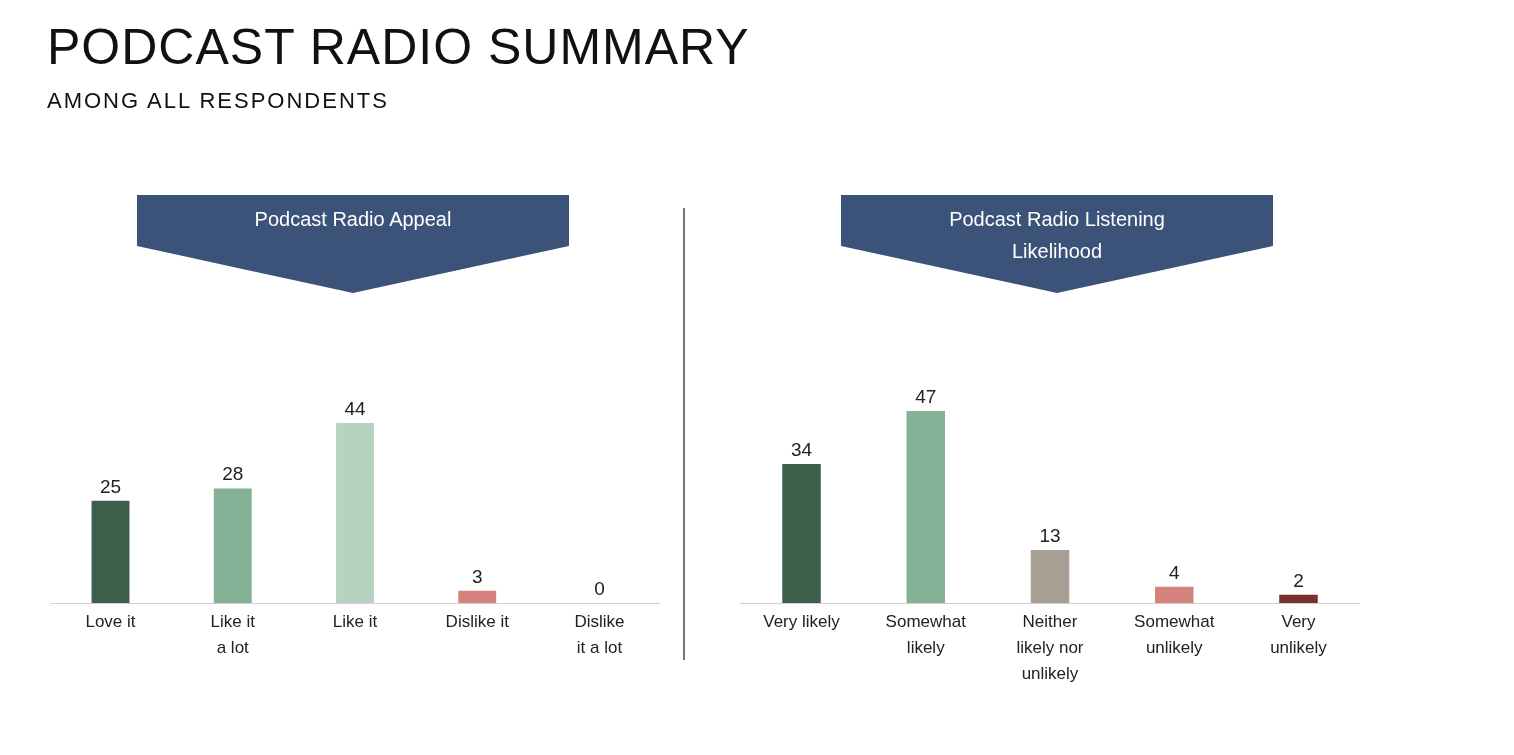 Image resolution: width=1514 pixels, height=755 pixels. What do you see at coordinates (599, 634) in the screenshot?
I see `x-tick-label: Dislike it a lot` at bounding box center [599, 634].